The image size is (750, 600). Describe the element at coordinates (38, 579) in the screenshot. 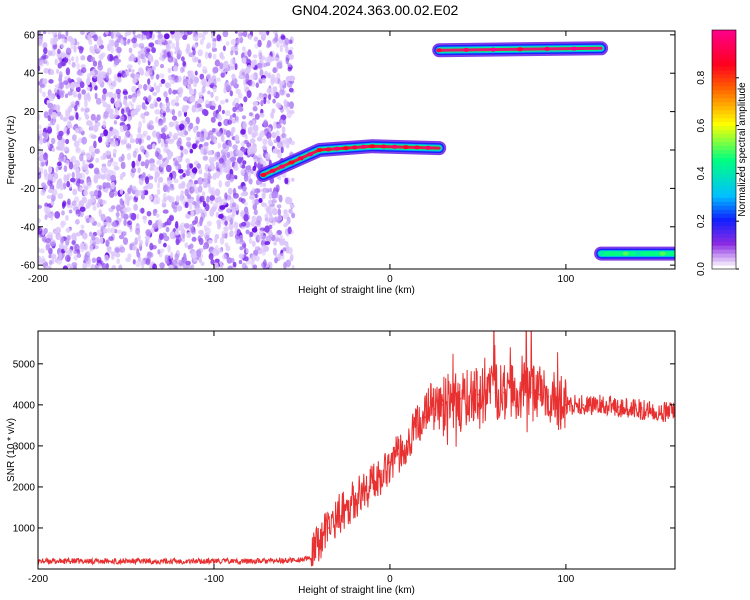

I see `x-tick-label: -200` at that location.